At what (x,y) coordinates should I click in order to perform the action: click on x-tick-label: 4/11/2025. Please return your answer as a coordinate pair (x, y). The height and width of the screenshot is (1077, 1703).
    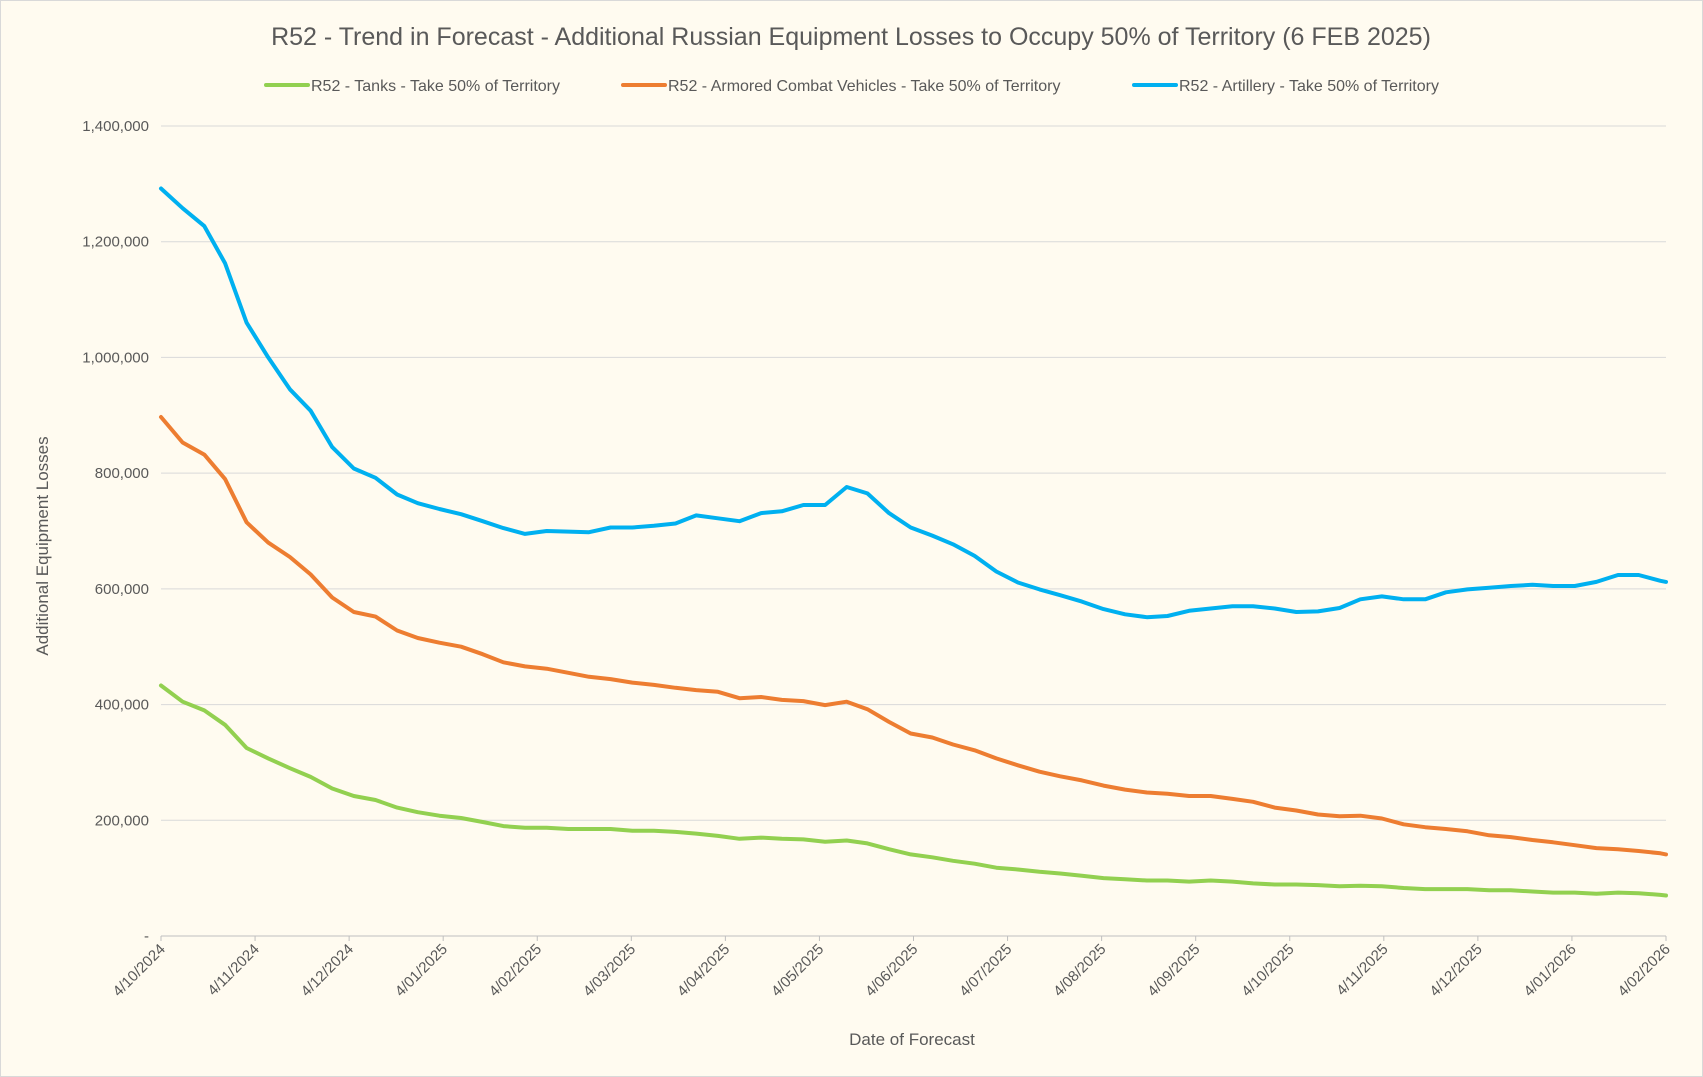
    Looking at the image, I should click on (1362, 970).